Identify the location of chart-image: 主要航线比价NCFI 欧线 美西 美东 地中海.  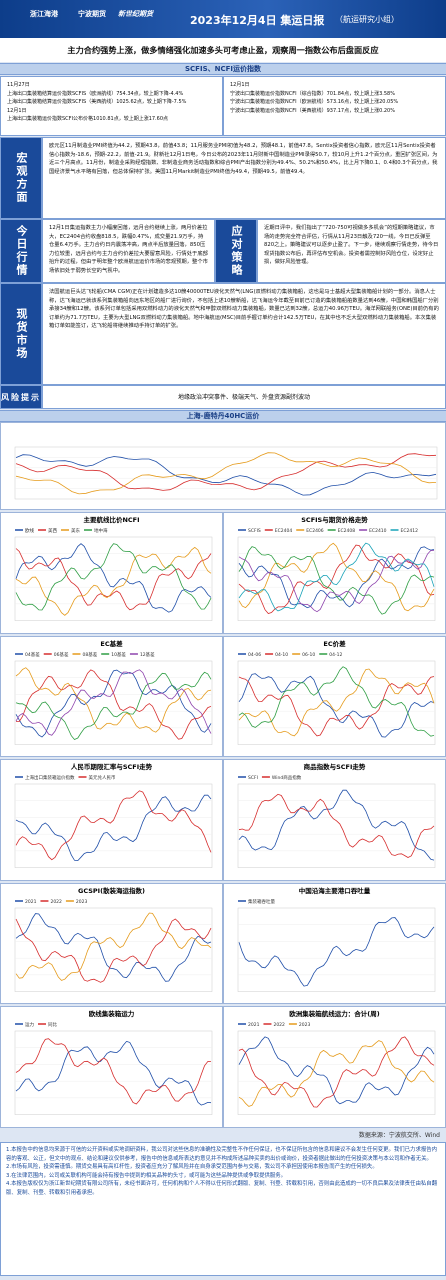
(113, 568).